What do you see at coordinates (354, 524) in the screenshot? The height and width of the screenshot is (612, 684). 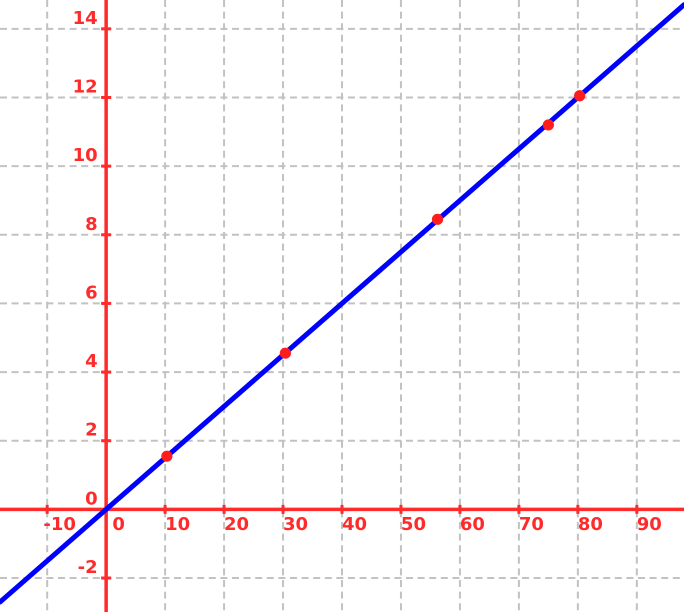 I see `x-tick-label: 40` at bounding box center [354, 524].